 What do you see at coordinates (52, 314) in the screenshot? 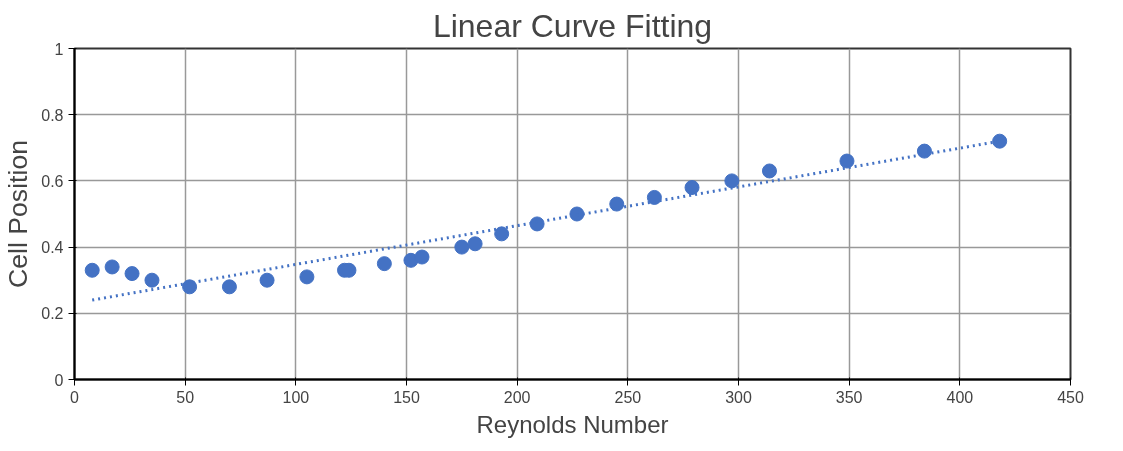
I see `y-tick-label: 0.2` at bounding box center [52, 314].